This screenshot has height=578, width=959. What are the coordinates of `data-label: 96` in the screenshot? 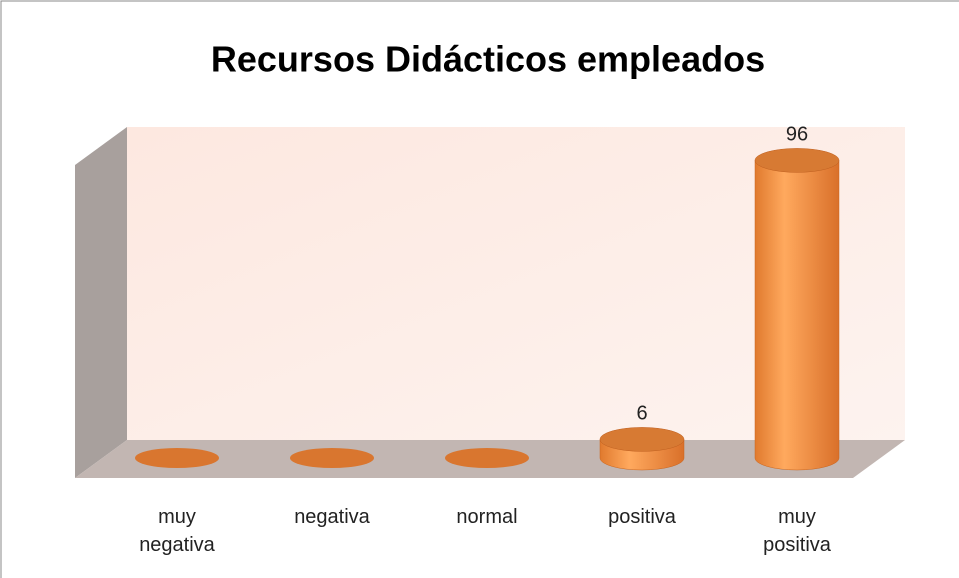 It's located at (797, 135).